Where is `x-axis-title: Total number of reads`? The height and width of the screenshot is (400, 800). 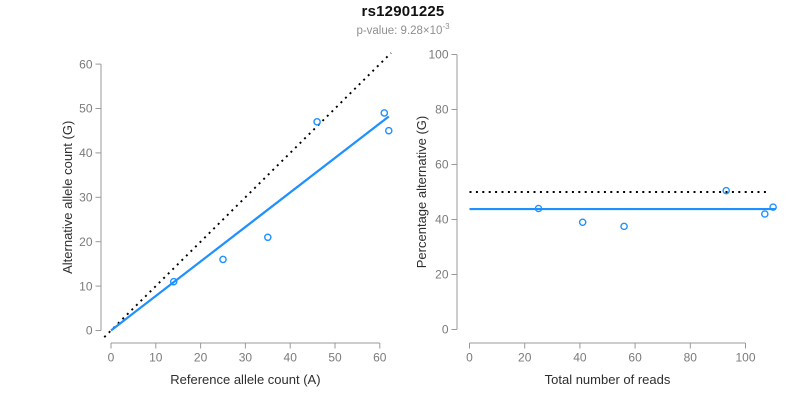
x-axis-title: Total number of reads is located at coordinates (608, 379).